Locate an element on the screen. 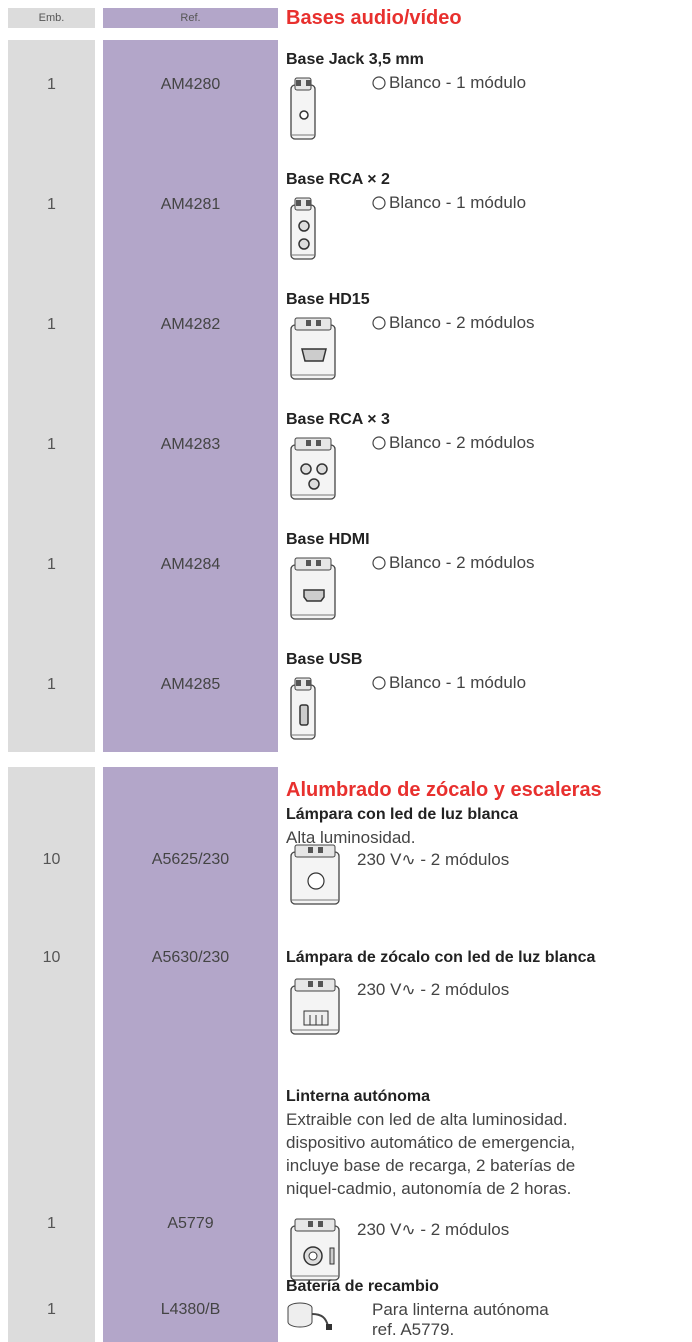 This screenshot has height=1342, width=692. header-emb: Emb. is located at coordinates (51, 18).